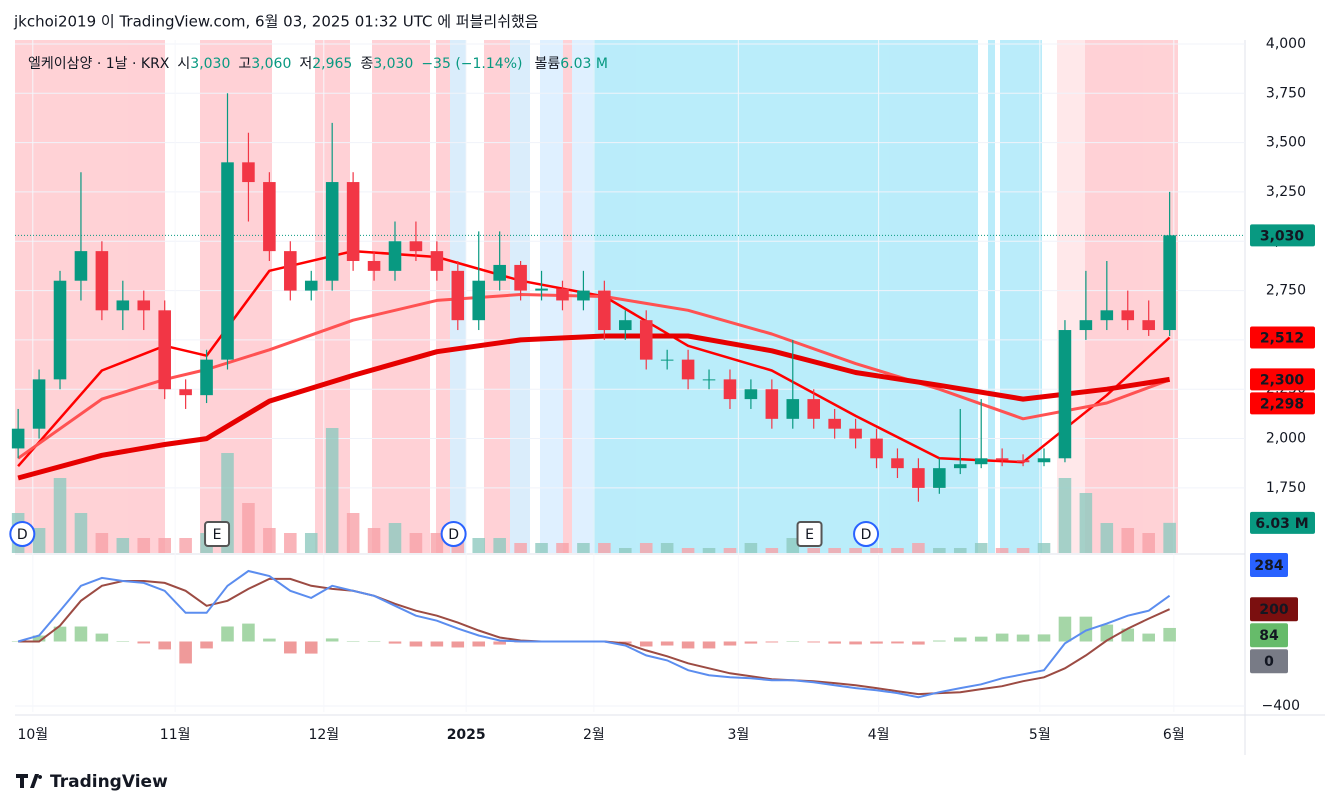 The height and width of the screenshot is (808, 1341). What do you see at coordinates (1286, 291) in the screenshot?
I see `y-tick-label: 2,750` at bounding box center [1286, 291].